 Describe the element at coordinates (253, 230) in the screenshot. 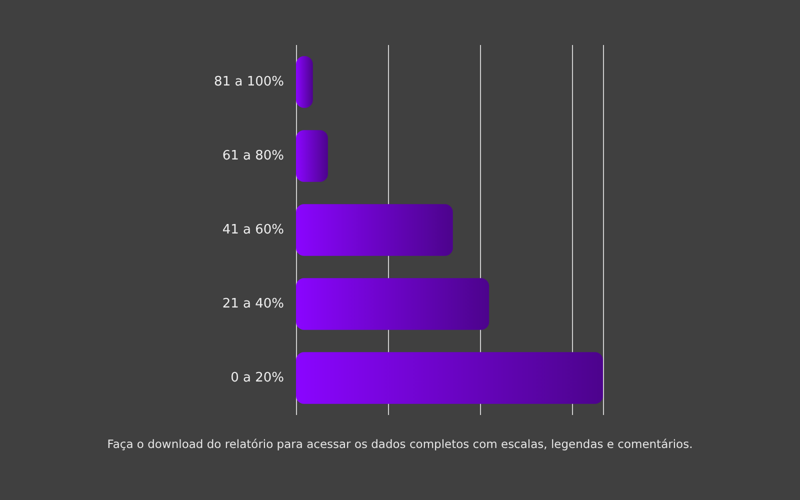

I see `y-tick-label: 41 a 60%` at that location.